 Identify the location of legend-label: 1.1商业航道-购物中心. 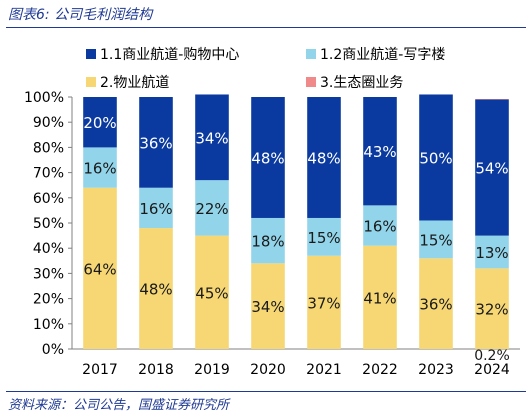
(169, 55).